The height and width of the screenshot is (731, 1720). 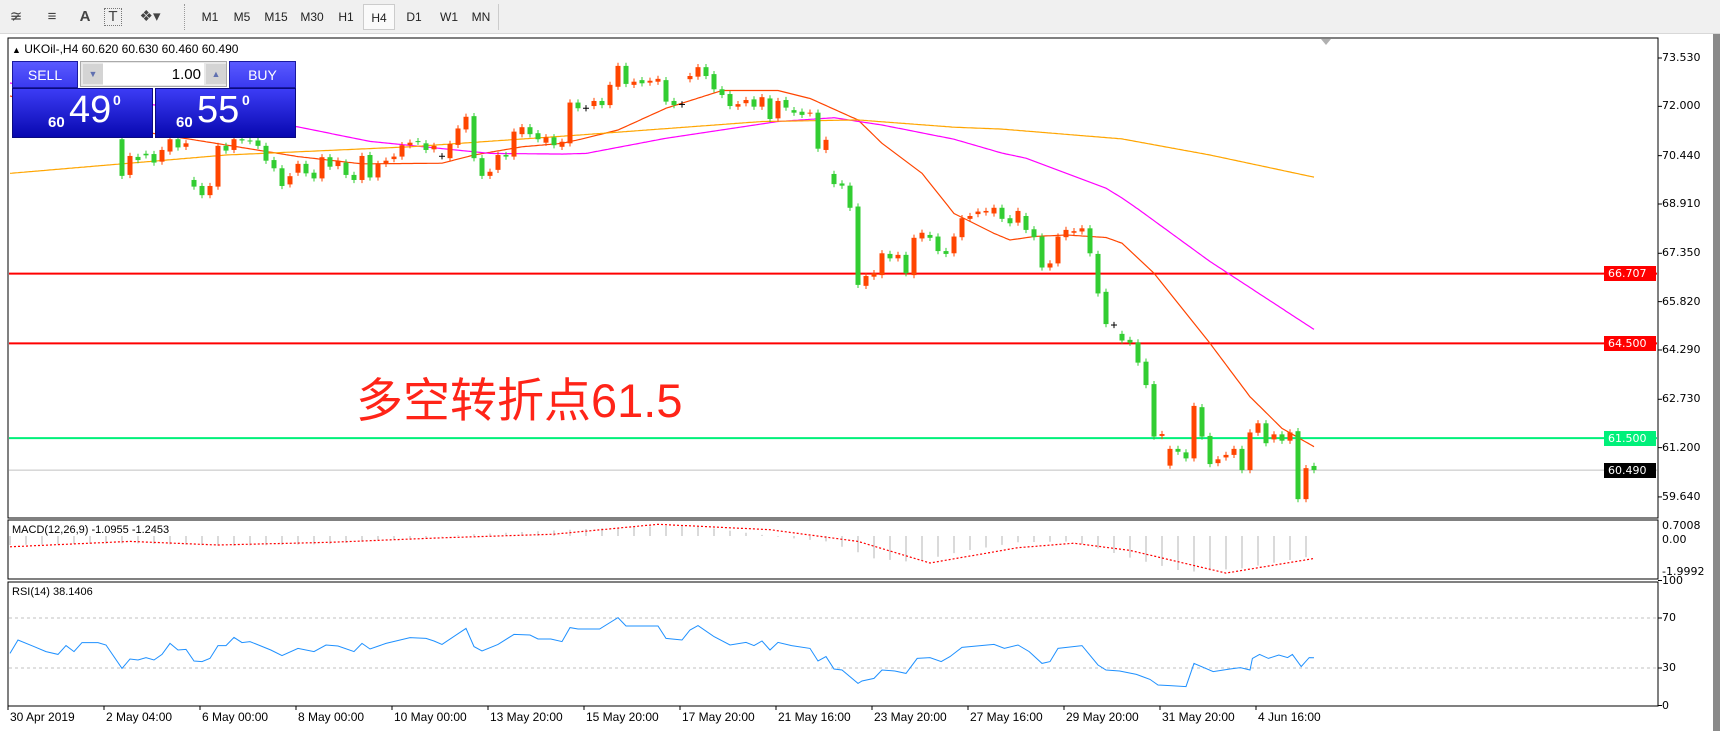 What do you see at coordinates (1672, 580) in the screenshot?
I see `rsi-axis-label: 100` at bounding box center [1672, 580].